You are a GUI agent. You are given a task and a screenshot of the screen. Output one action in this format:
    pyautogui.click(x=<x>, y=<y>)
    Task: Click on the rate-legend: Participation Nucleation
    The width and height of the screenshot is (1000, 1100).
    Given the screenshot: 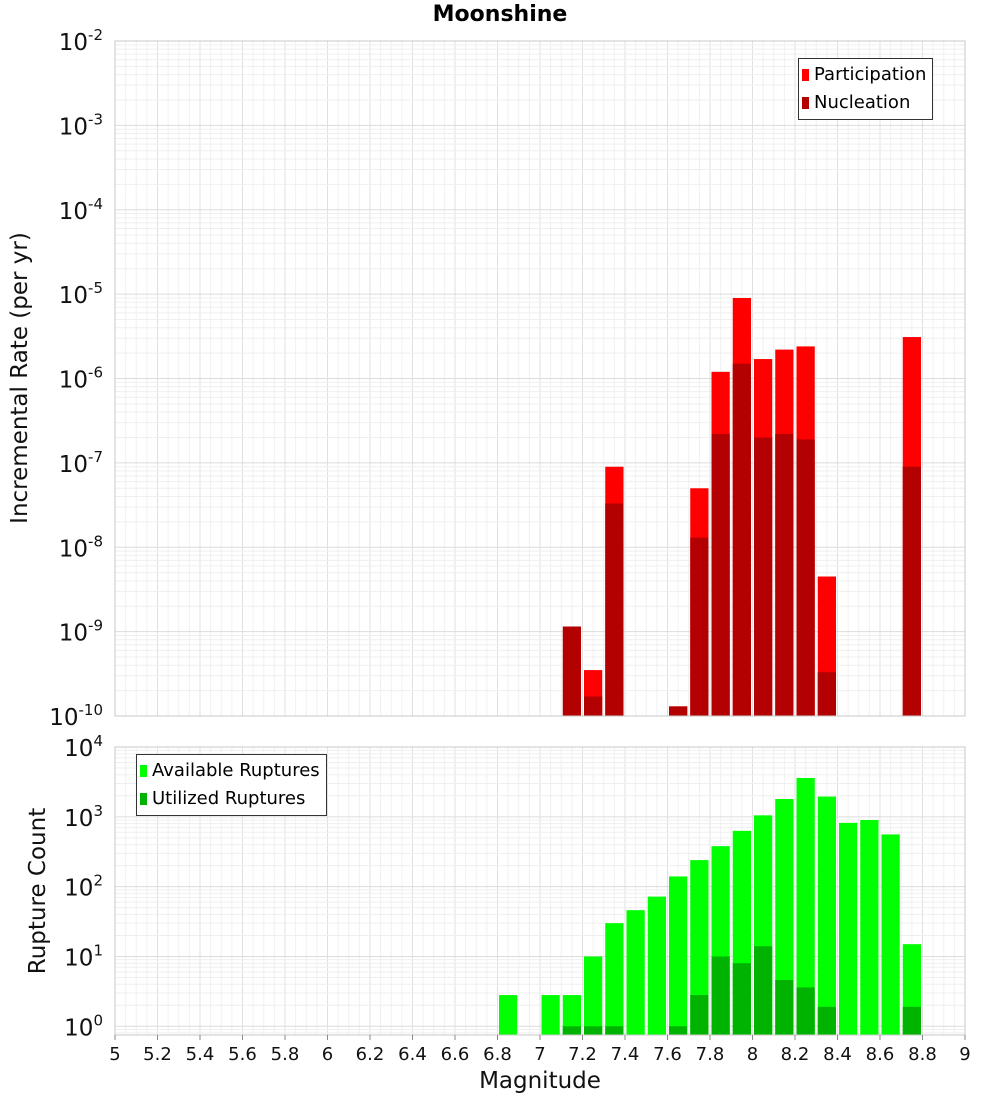 What is the action you would take?
    pyautogui.click(x=866, y=89)
    